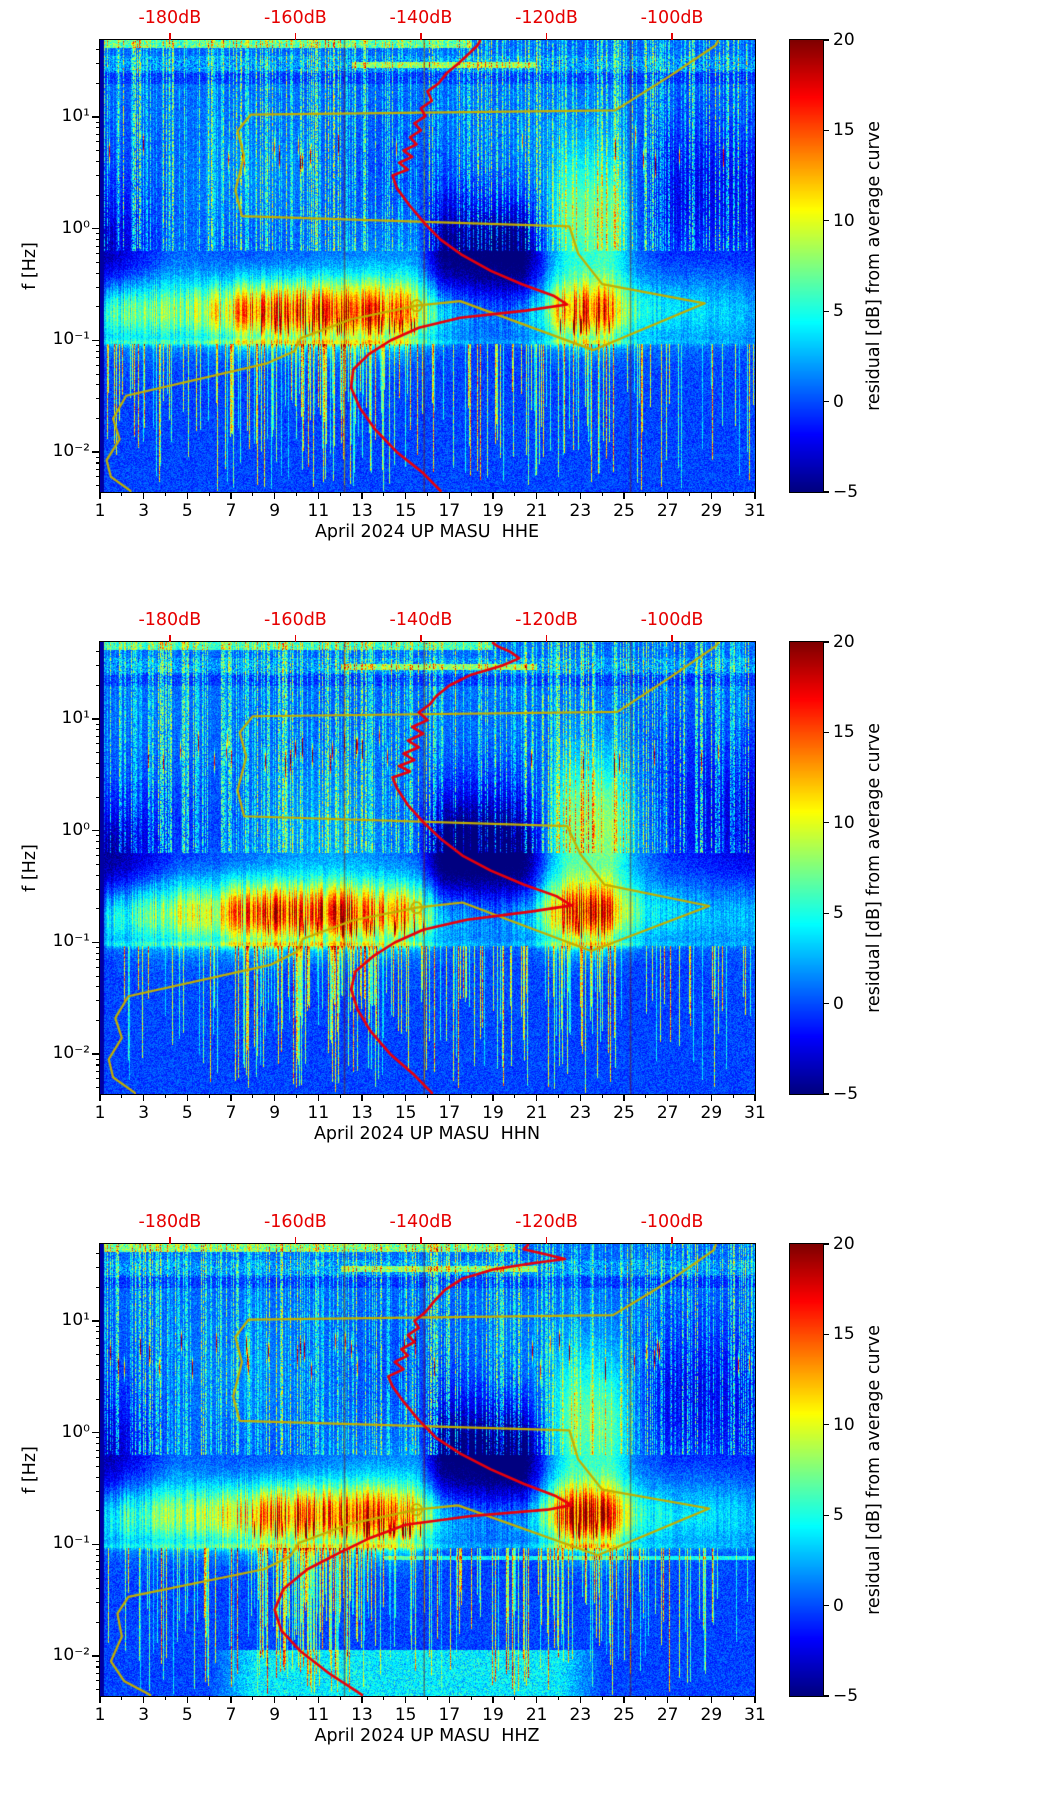 The image size is (1052, 1806). I want to click on x-axis-label: April 2024 UP MASU HHN, so click(427, 1134).